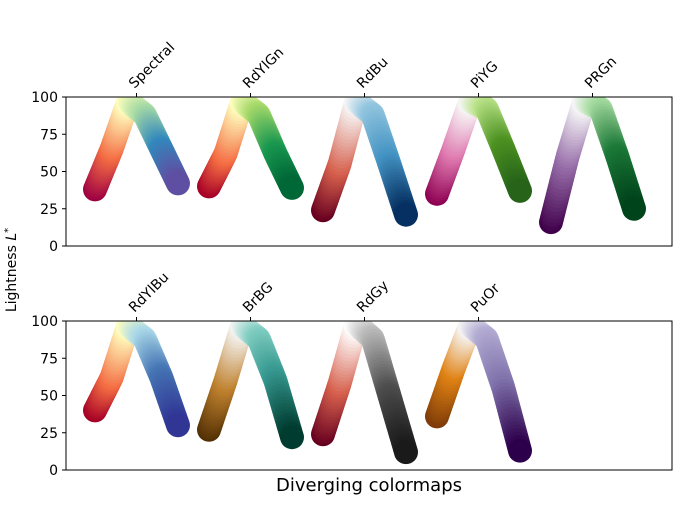 This screenshot has height=520, width=700. I want to click on top-panel-y-ticks: 0 25 50 75 100, so click(48, 172).